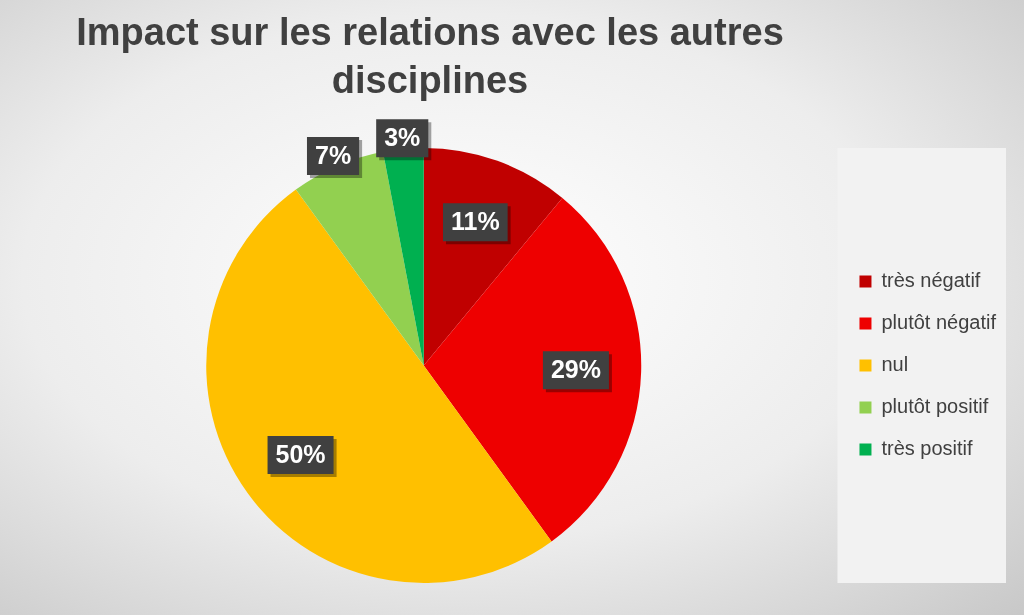 This screenshot has width=1024, height=615. I want to click on data-label: 7%, so click(333, 154).